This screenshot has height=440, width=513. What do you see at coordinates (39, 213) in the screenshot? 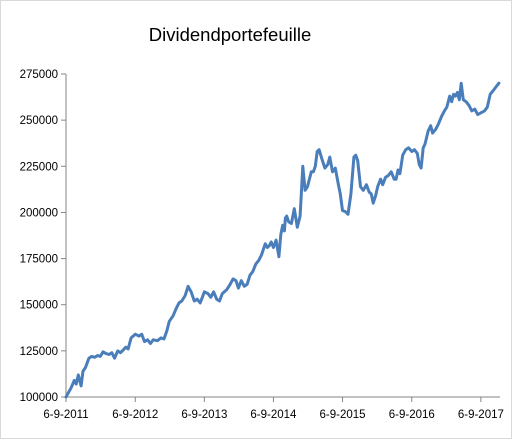
I see `y-tick-label: 200000` at bounding box center [39, 213].